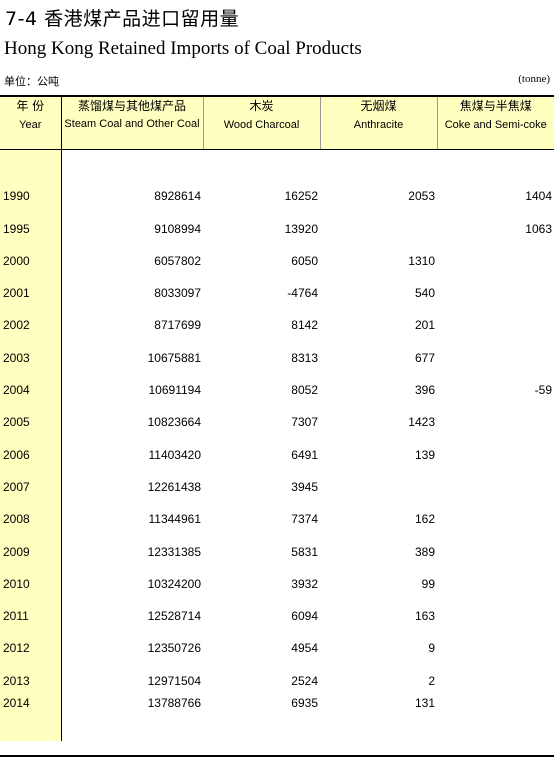 This screenshot has width=554, height=758. I want to click on spacer-year-cell, so click(31, 160).